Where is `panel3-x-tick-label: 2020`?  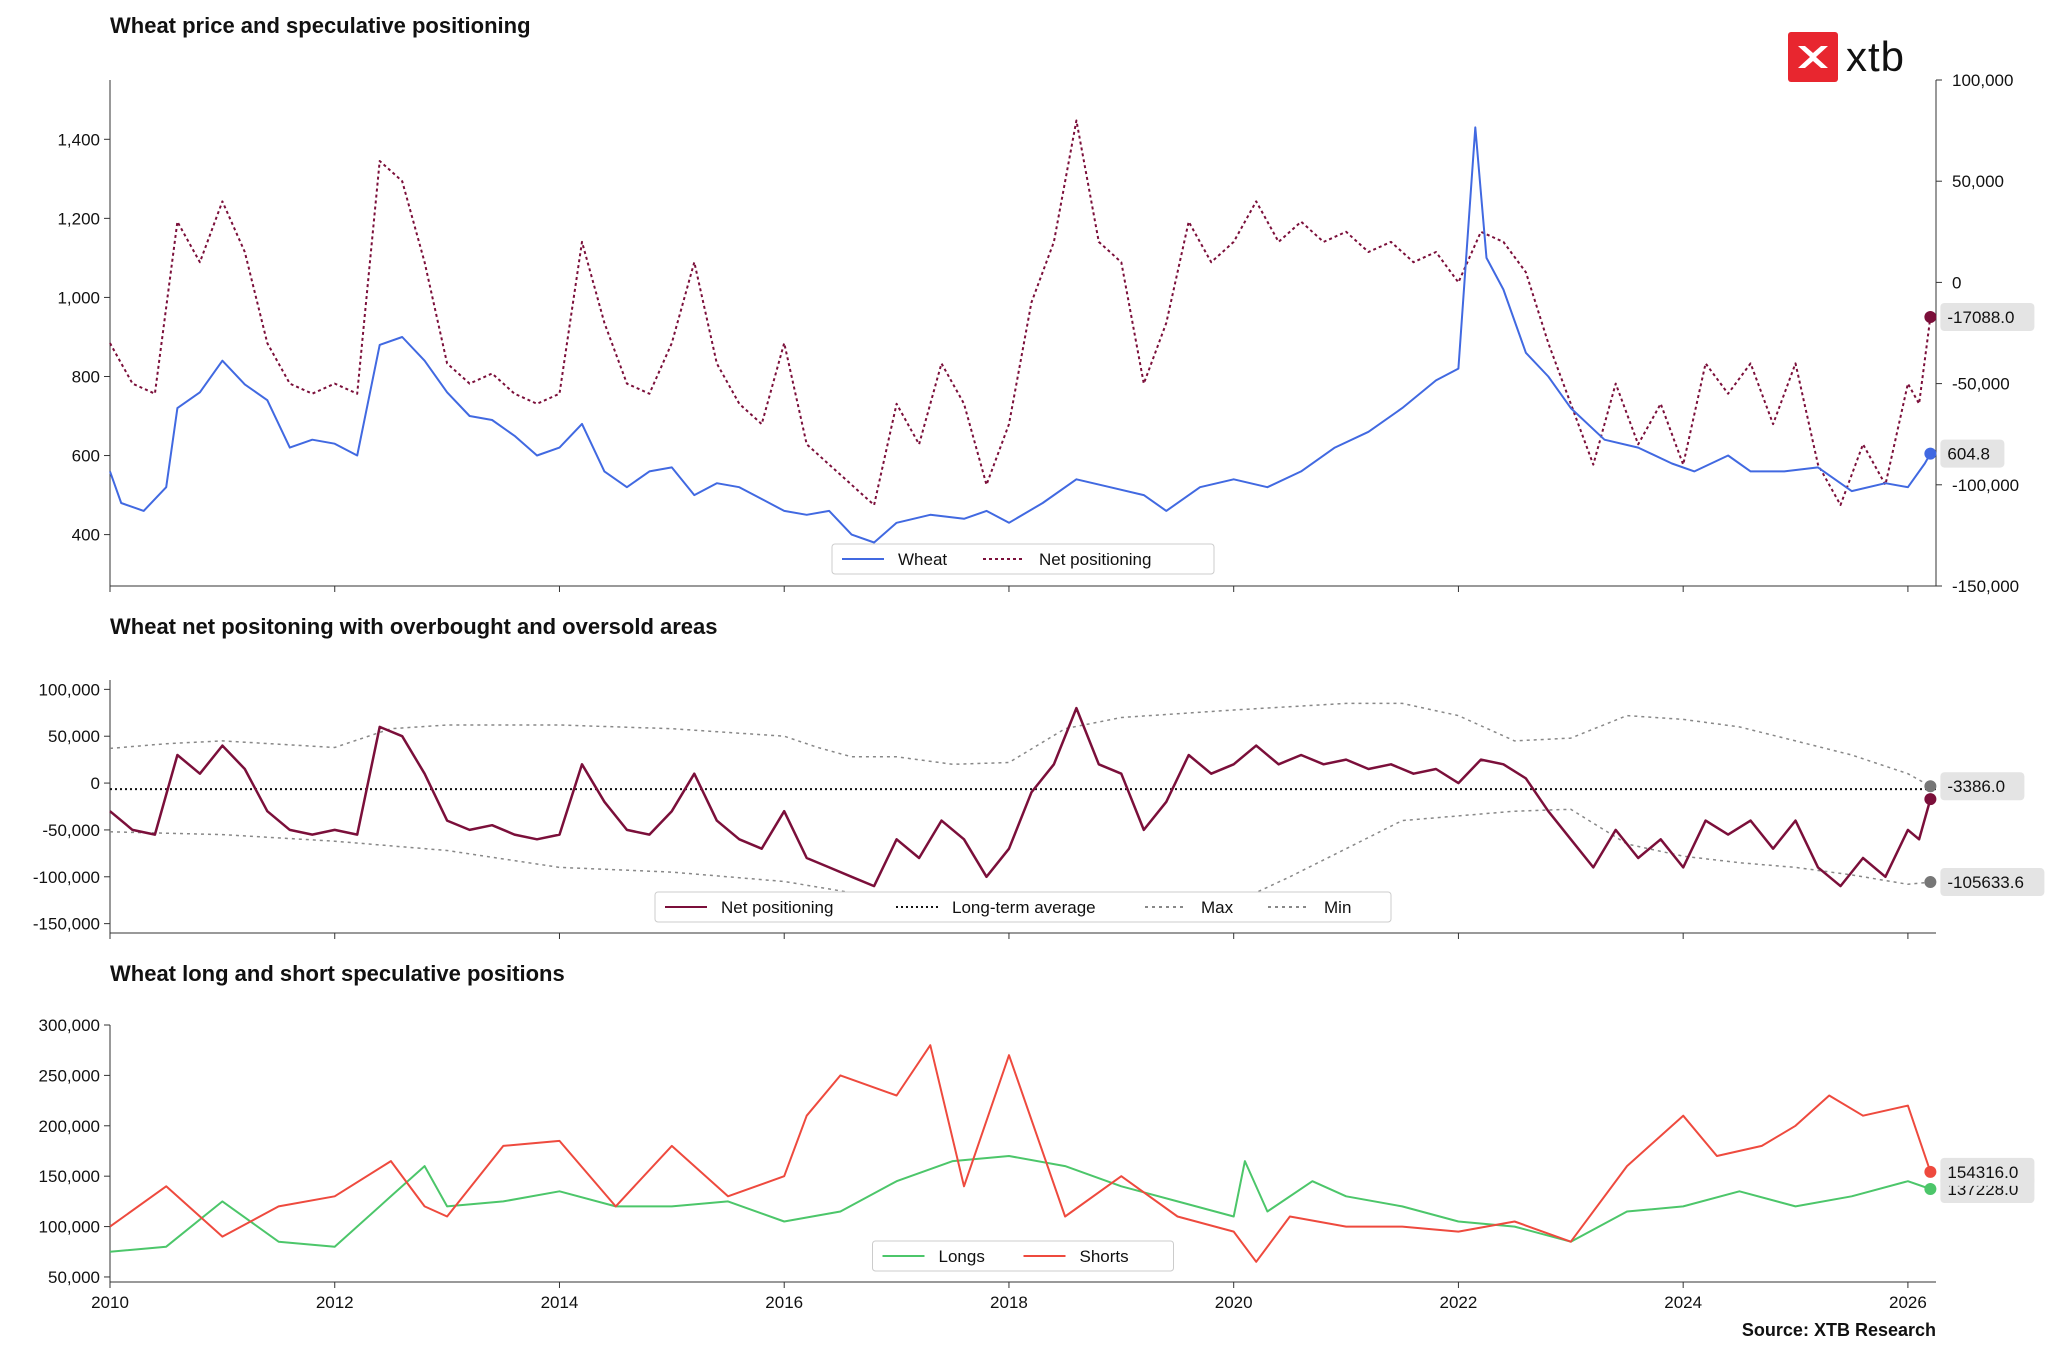
panel3-x-tick-label: 2020 is located at coordinates (1234, 1302).